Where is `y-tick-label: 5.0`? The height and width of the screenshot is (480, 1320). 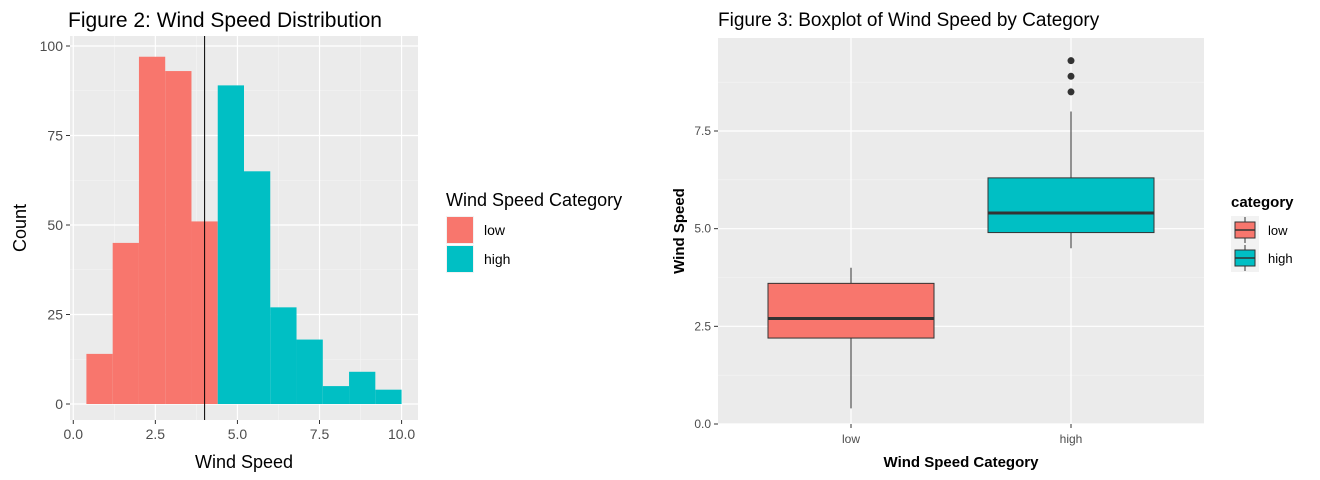 y-tick-label: 5.0 is located at coordinates (702, 229).